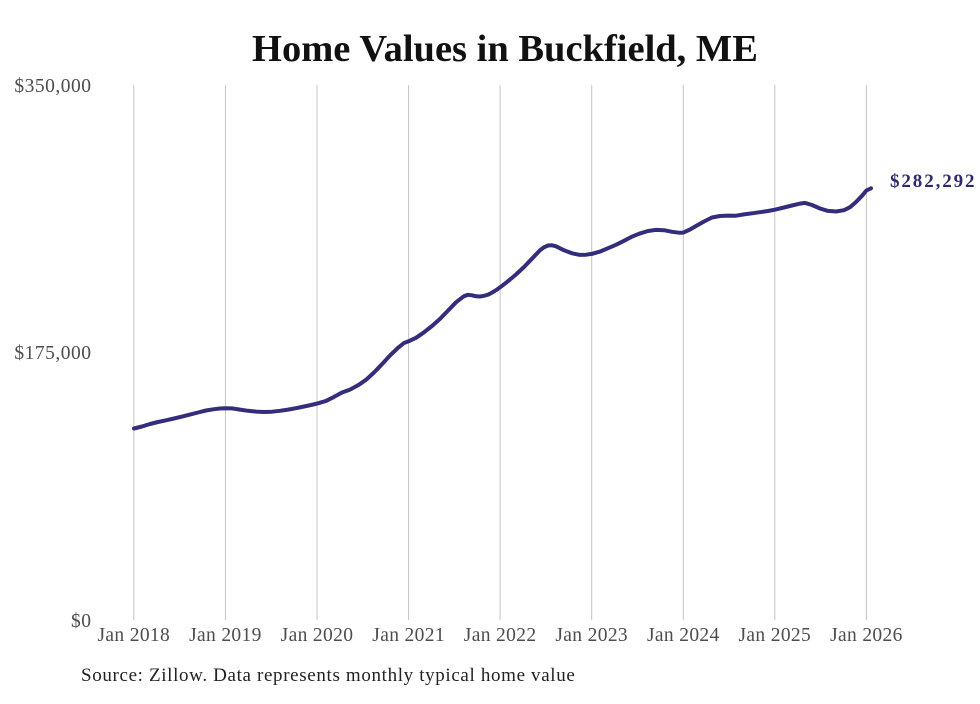 The width and height of the screenshot is (980, 704). Describe the element at coordinates (933, 181) in the screenshot. I see `svg-text: $282,292` at that location.